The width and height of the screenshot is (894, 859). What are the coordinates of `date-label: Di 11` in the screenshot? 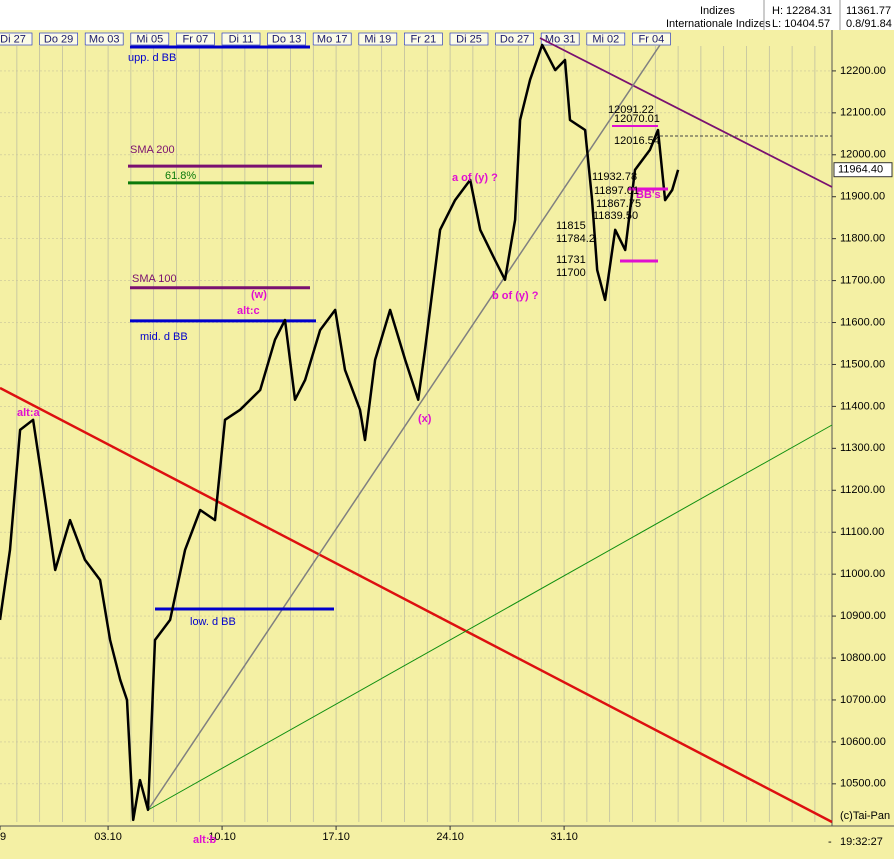 It's located at (241, 39).